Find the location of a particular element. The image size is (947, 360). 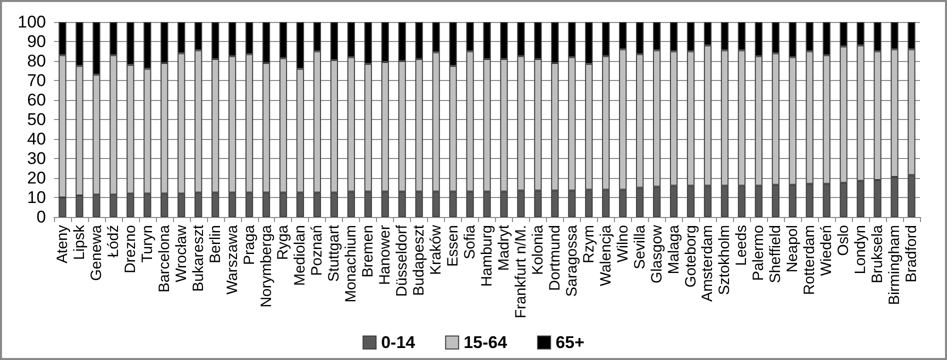

legend-label: 65+ is located at coordinates (570, 342).